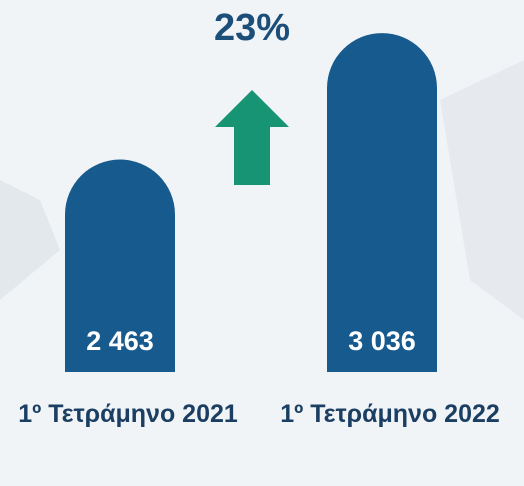 This screenshot has height=486, width=524. I want to click on category-label: 1º Τετράμηνο 2022, so click(390, 414).